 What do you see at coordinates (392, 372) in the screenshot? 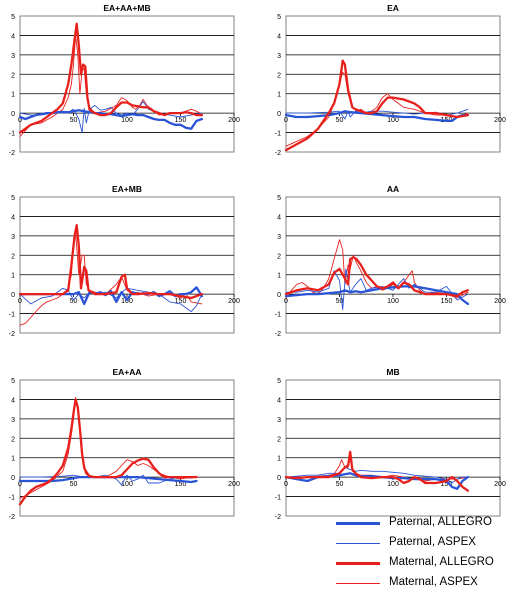
I see `chart-title: MB` at bounding box center [392, 372].